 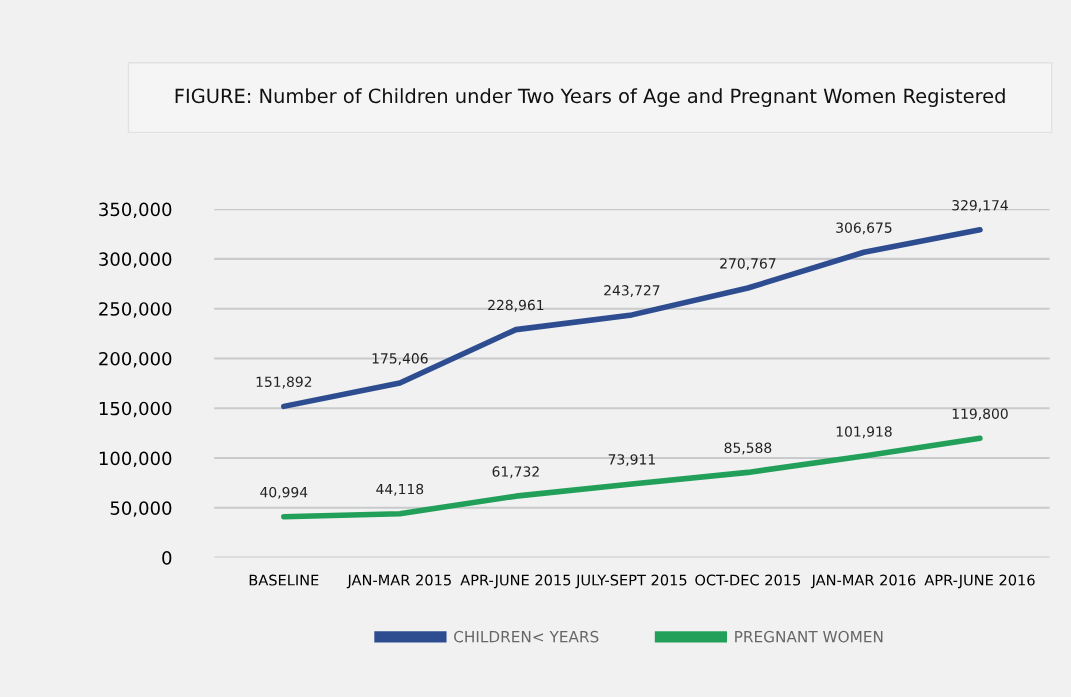 I want to click on data-label: 85,588, so click(x=748, y=448).